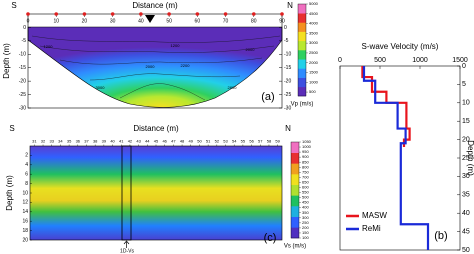  Describe the element at coordinates (60, 141) in the screenshot. I see `x-tick-label: 34` at that location.